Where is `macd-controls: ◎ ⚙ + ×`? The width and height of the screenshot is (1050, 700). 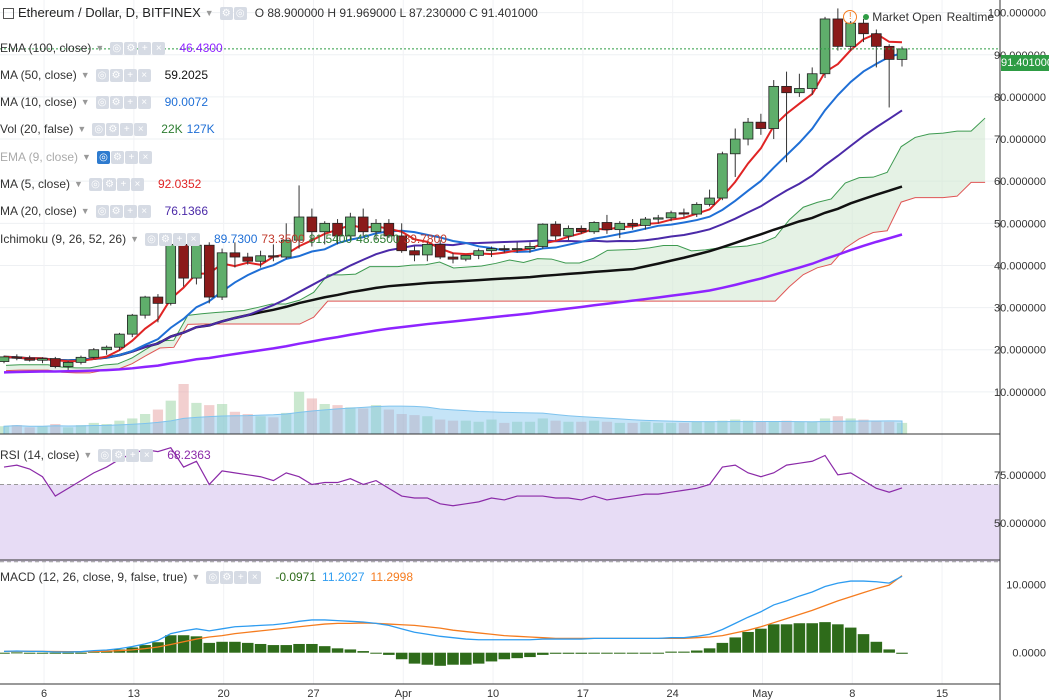
macd-controls: ◎ ⚙ + × is located at coordinates (234, 577).